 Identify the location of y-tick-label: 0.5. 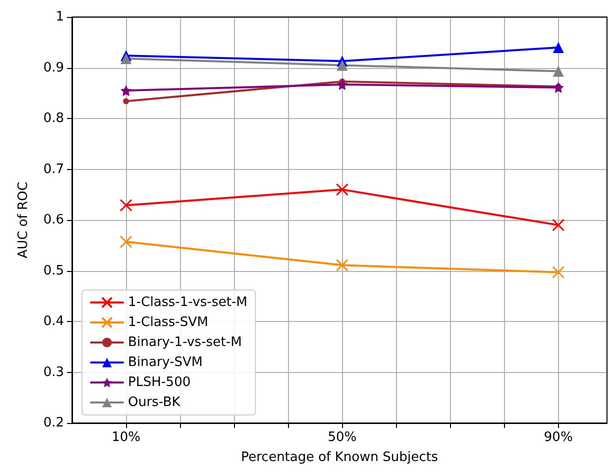
(53, 270).